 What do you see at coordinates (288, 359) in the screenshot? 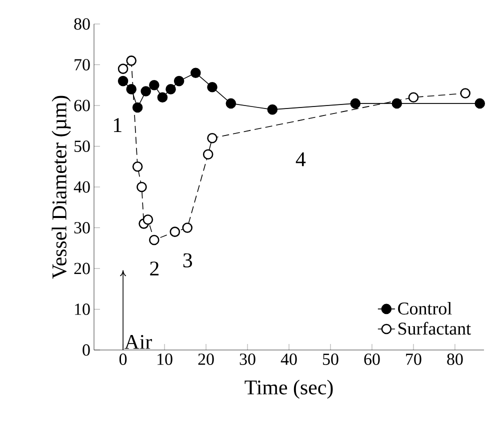
I see `x-tick-label: 40` at bounding box center [288, 359].